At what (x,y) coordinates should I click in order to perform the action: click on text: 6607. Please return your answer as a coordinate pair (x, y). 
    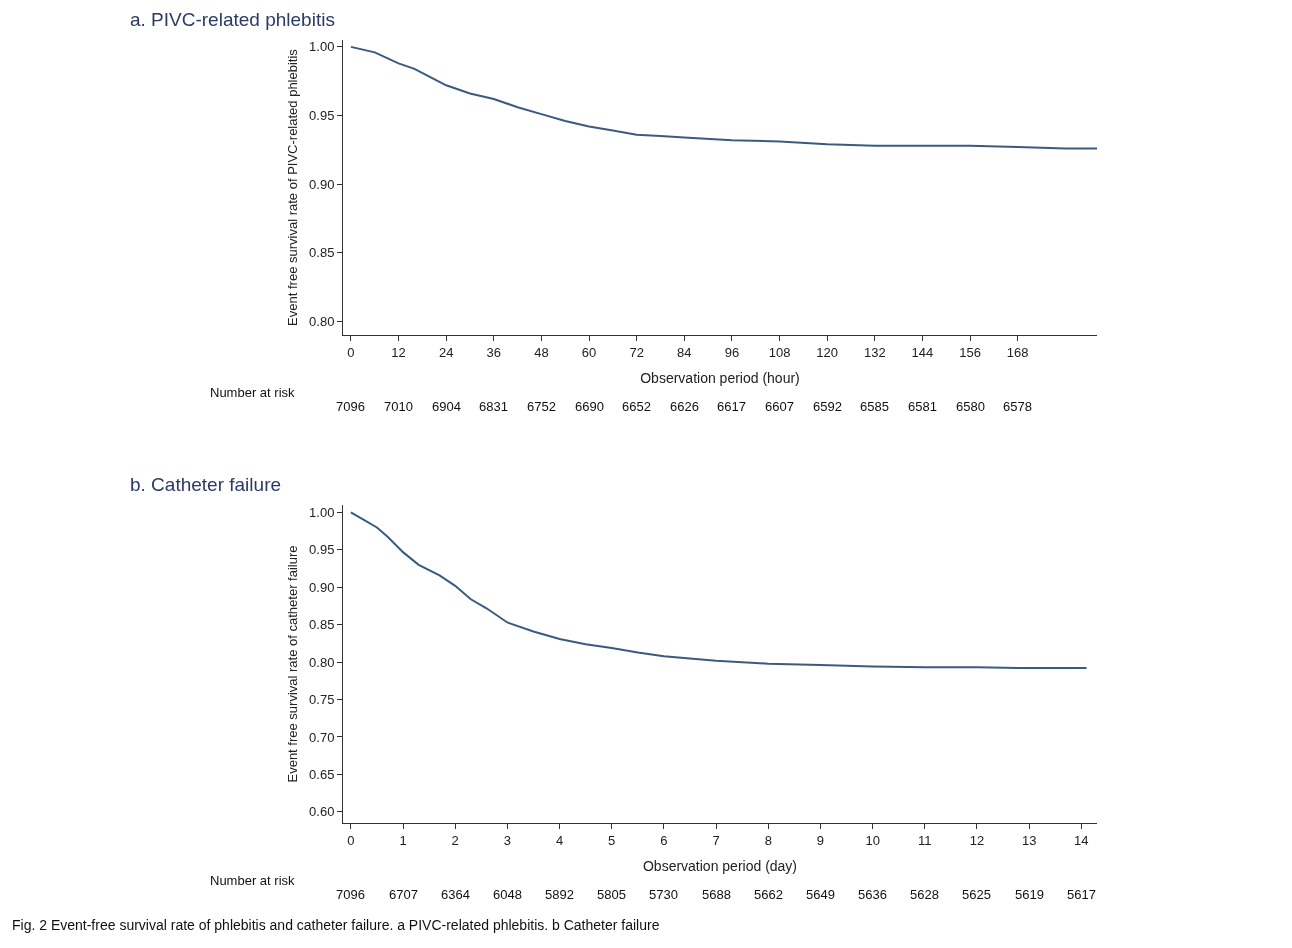
    Looking at the image, I should click on (779, 406).